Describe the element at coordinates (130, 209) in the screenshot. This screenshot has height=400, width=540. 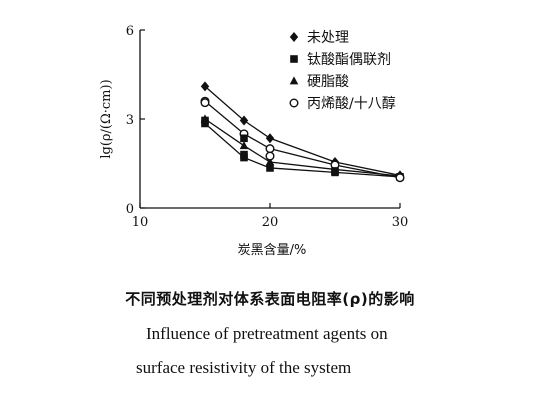
I see `y-tick-label: 0` at that location.